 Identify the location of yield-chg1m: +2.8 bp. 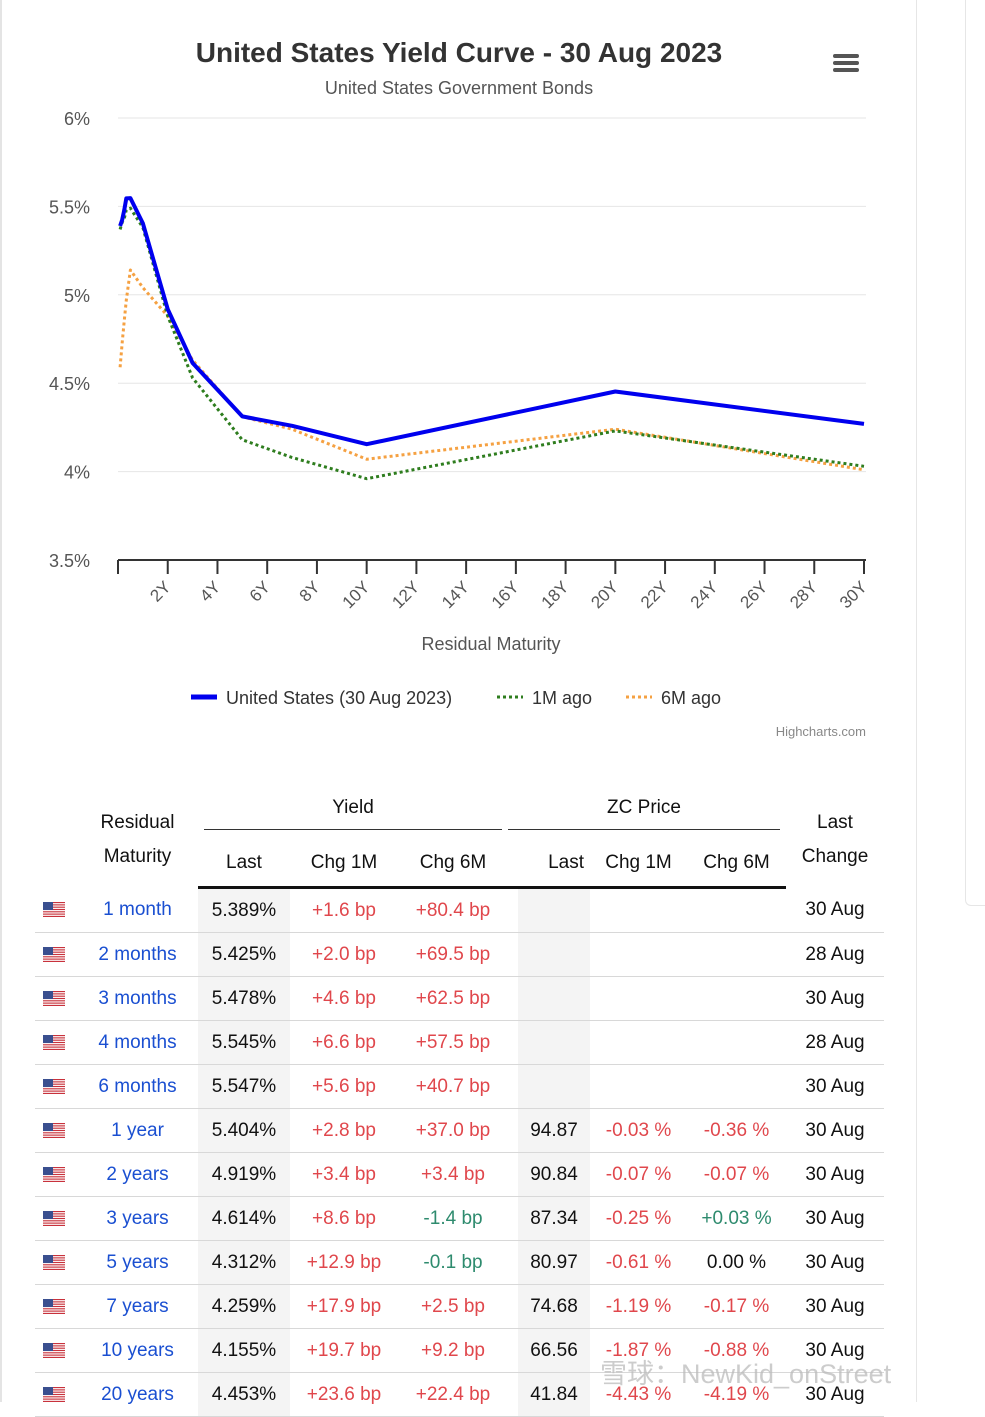
(344, 1130).